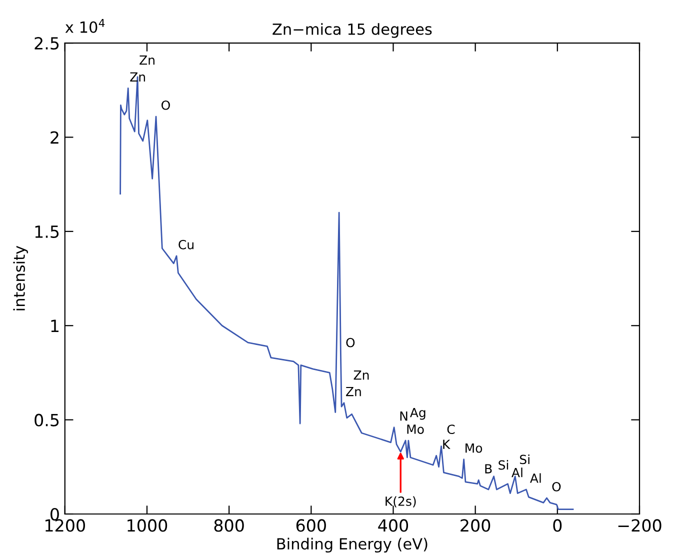 The width and height of the screenshot is (676, 559). What do you see at coordinates (446, 444) in the screenshot?
I see `annotation: K` at bounding box center [446, 444].